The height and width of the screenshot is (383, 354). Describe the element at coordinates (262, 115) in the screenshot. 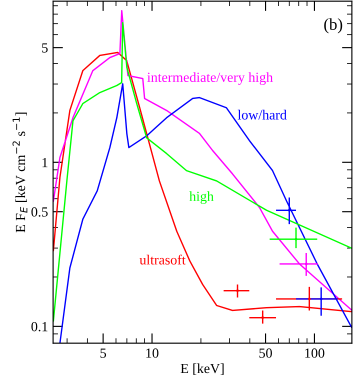

I see `series-label: low/hard` at that location.